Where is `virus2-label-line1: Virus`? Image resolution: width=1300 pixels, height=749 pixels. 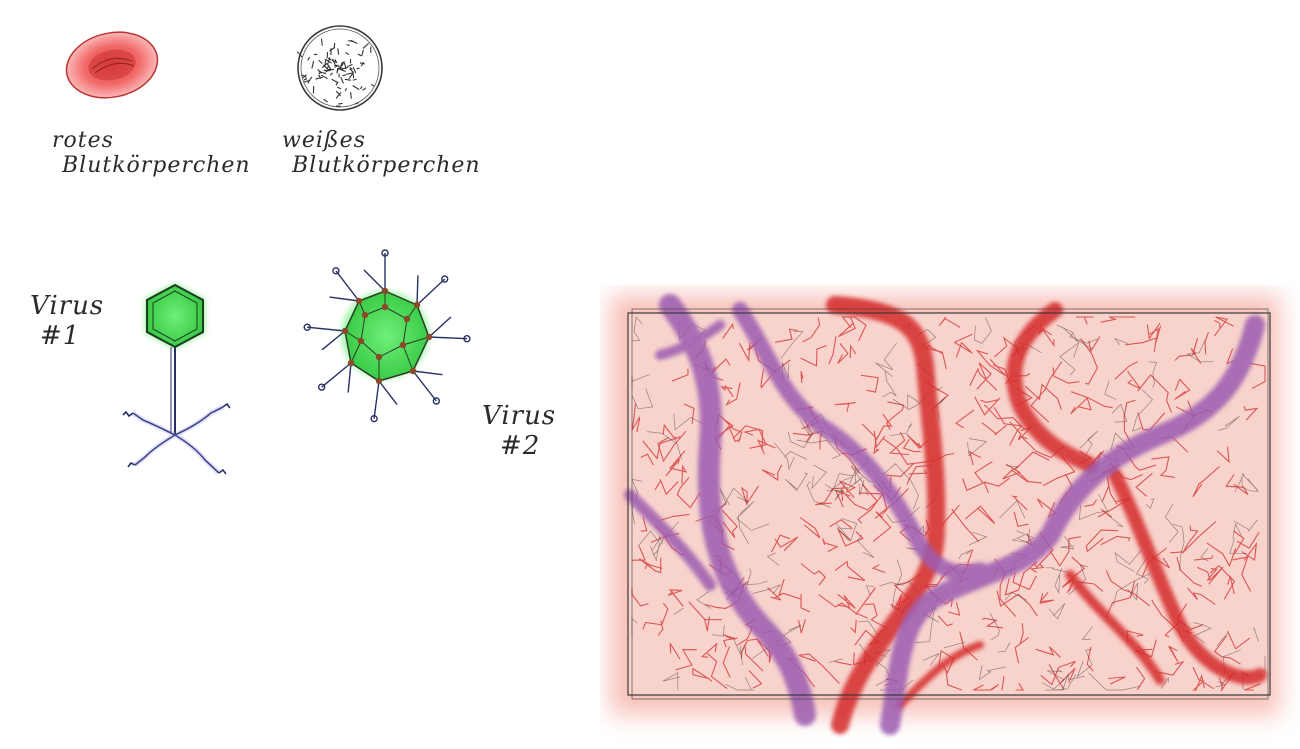
virus2-label-line1: Virus is located at coordinates (519, 417).